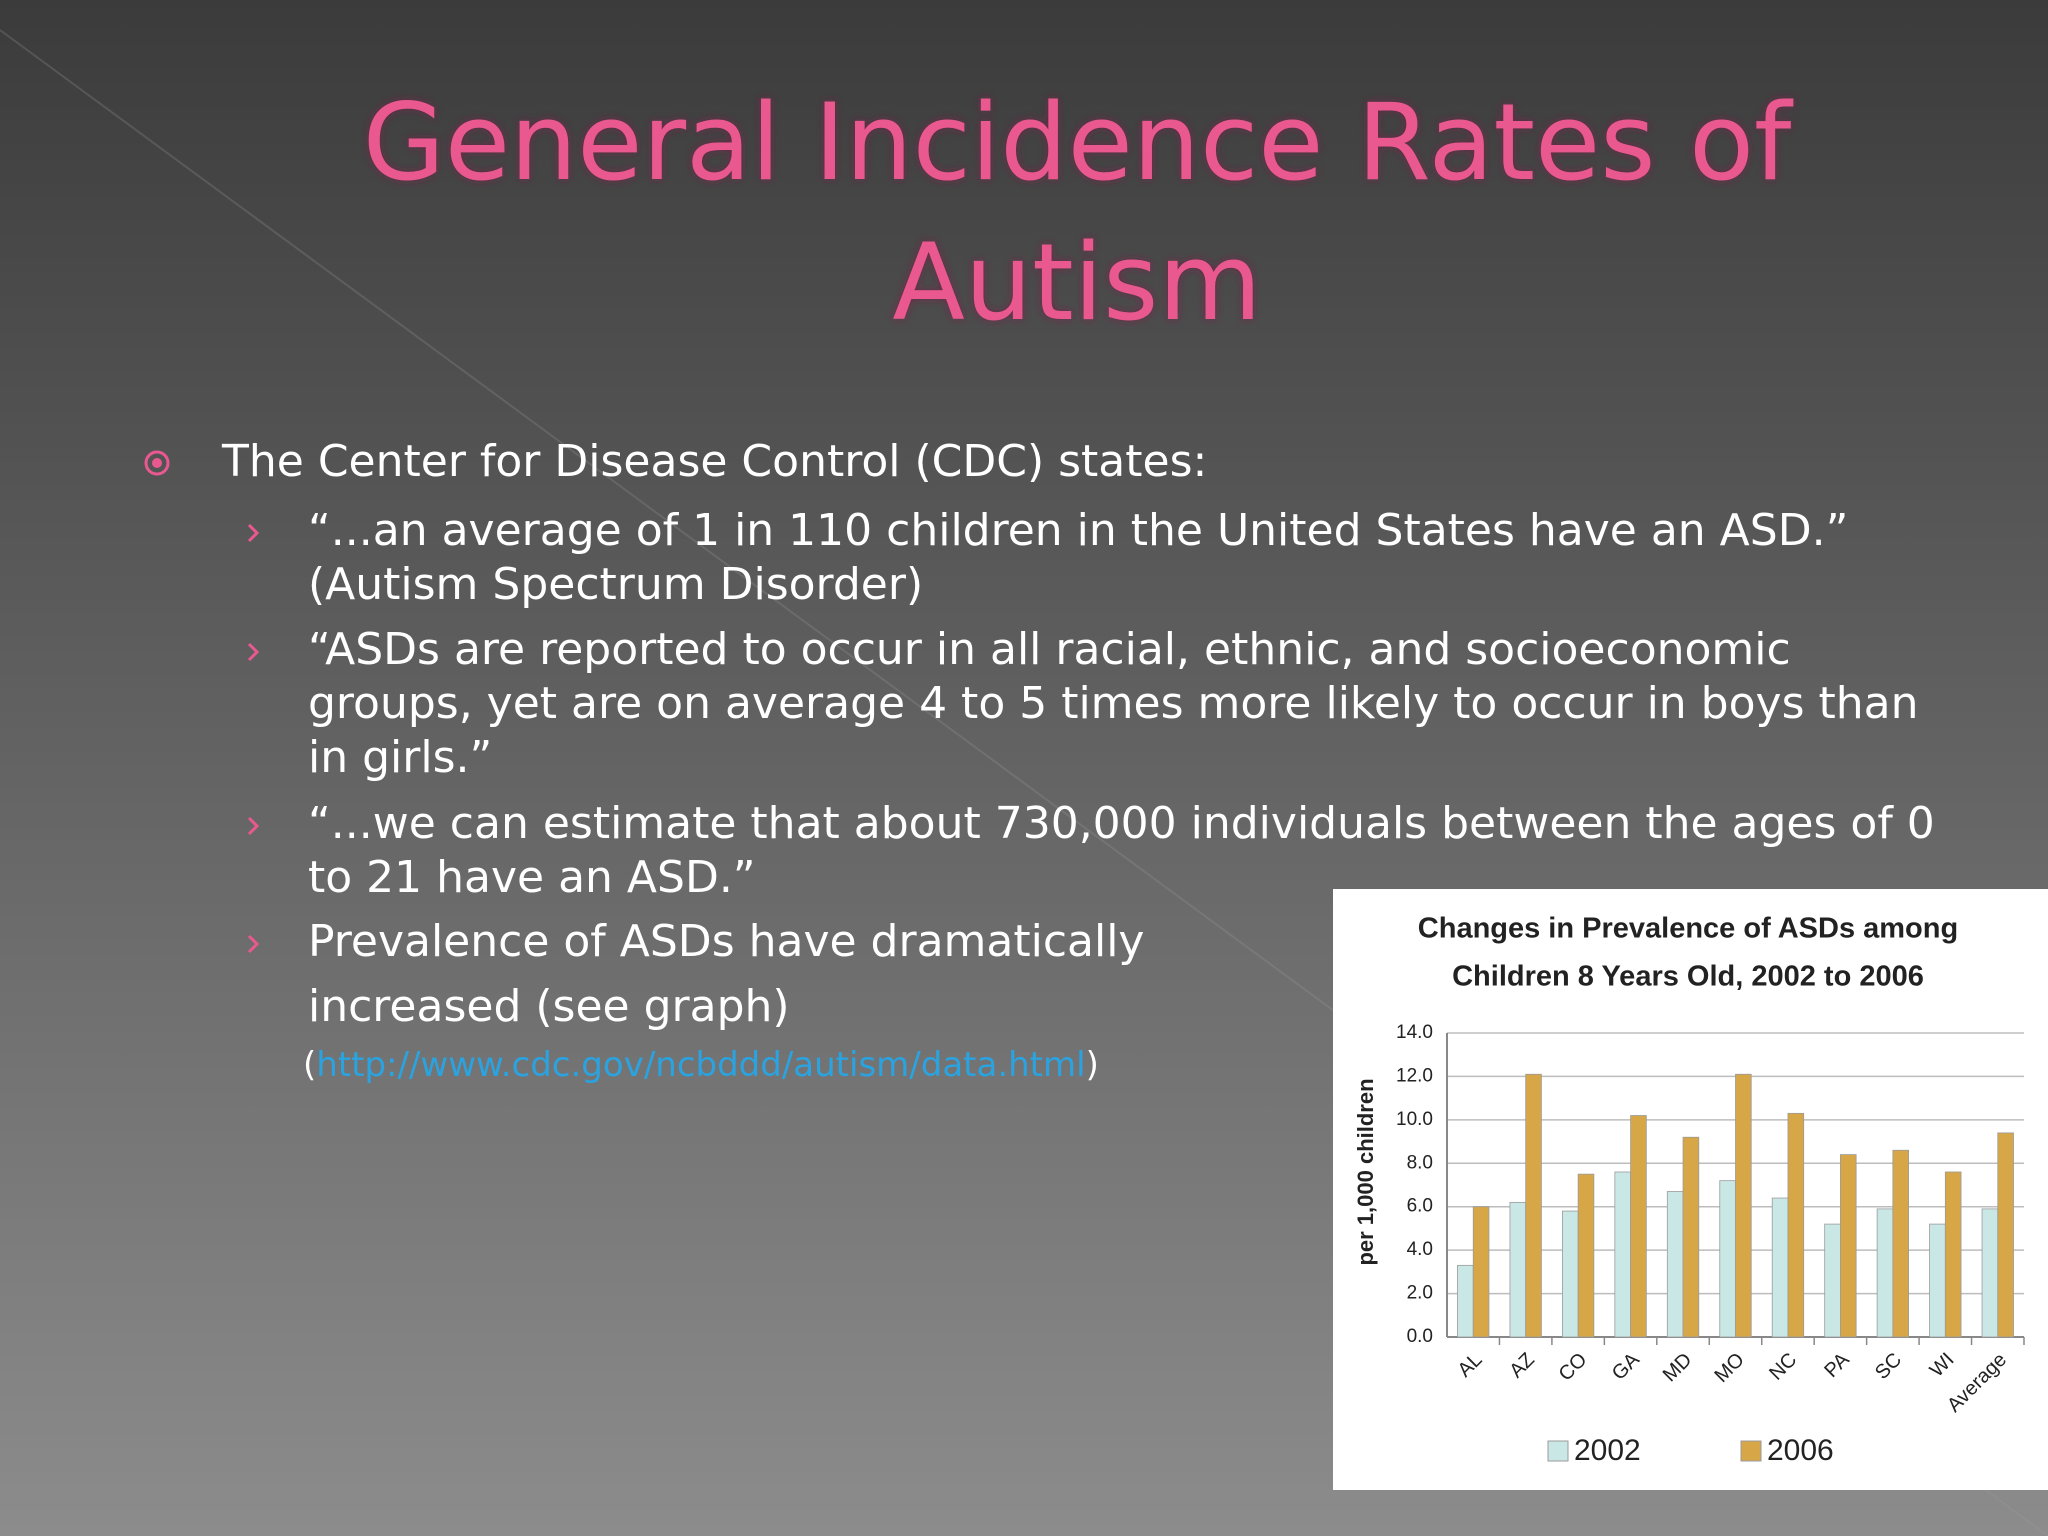 This screenshot has width=2048, height=1540. Describe the element at coordinates (1414, 1032) in the screenshot. I see `y-tick-label: 14.0` at that location.